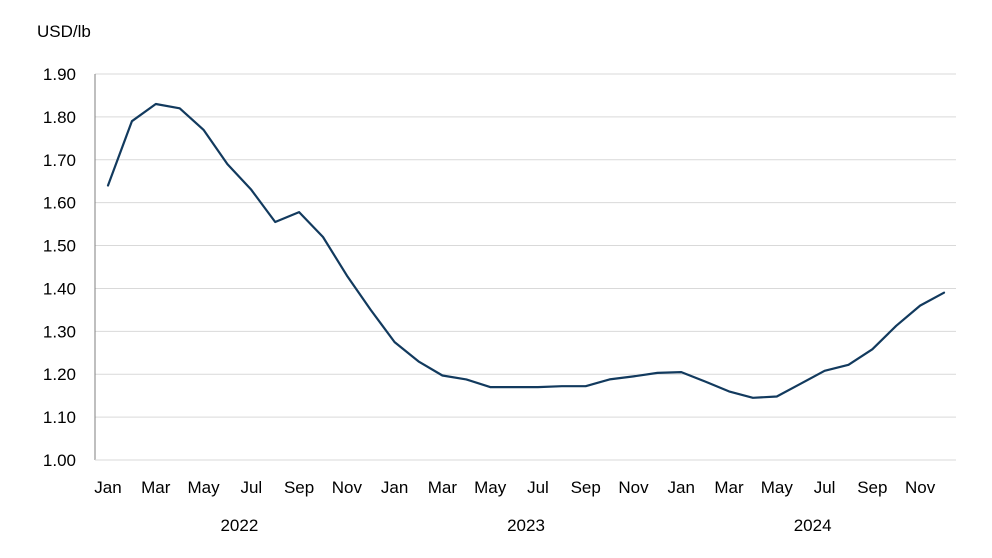 The width and height of the screenshot is (992, 558). Describe the element at coordinates (59, 417) in the screenshot. I see `y-tick-label: 1.10` at that location.